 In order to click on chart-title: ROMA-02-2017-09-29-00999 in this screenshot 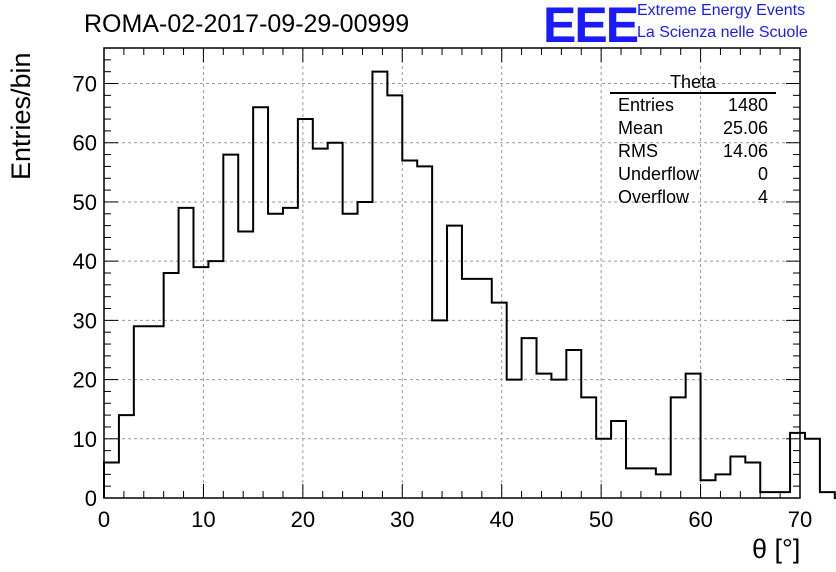, I will do `click(247, 24)`.